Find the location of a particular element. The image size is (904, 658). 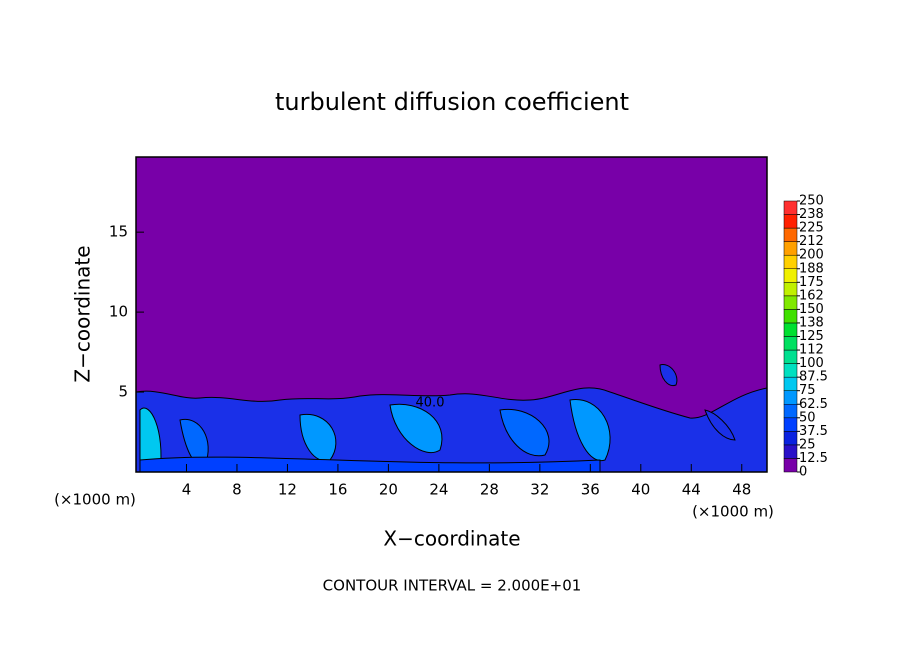

x-tick-label: 12 is located at coordinates (287, 490).